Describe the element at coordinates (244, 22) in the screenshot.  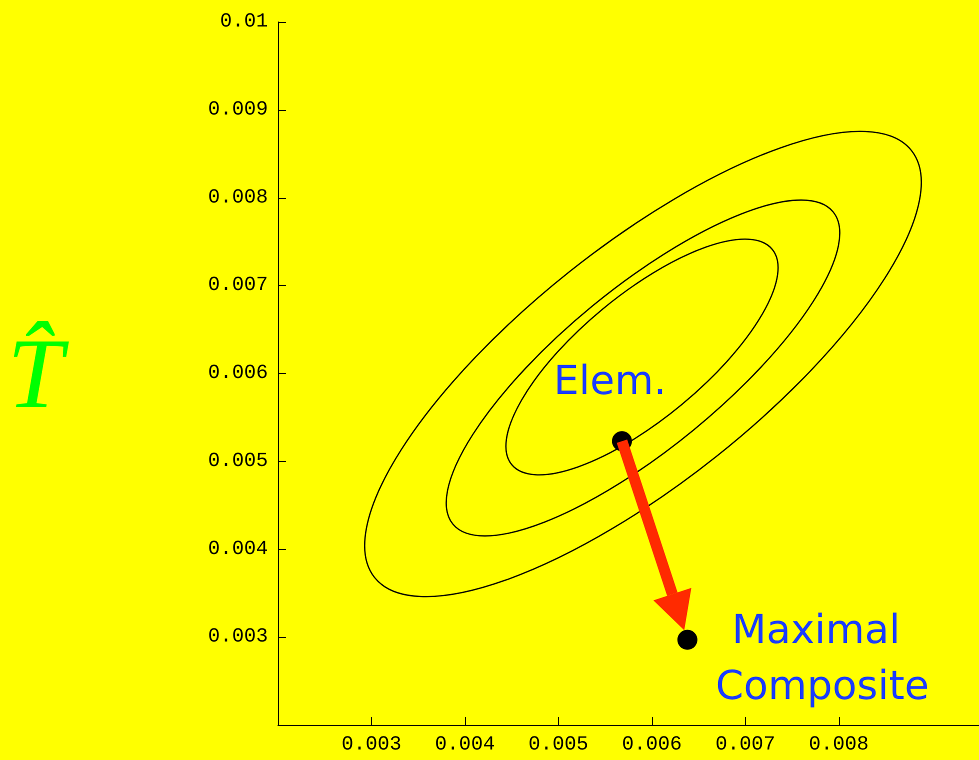
I see `y-tick-label: 0.01` at that location.